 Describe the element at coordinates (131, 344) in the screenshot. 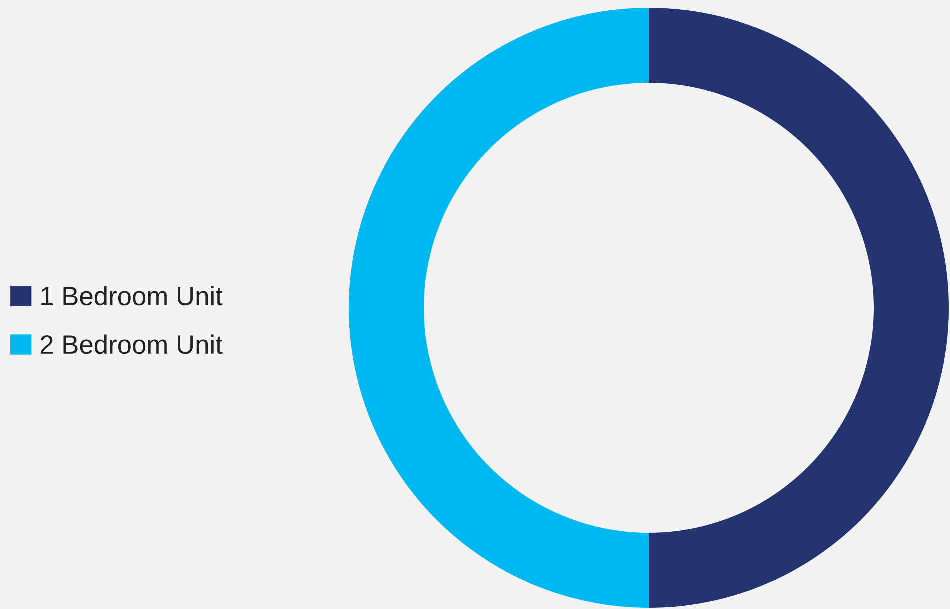

I see `legend-label: 2 Bedroom Unit` at that location.